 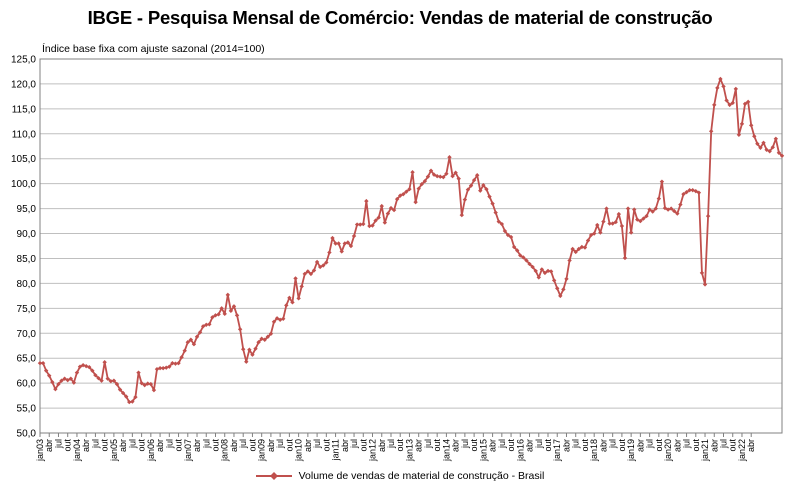 I want to click on y-tick-label: 120,0, so click(x=23, y=84).